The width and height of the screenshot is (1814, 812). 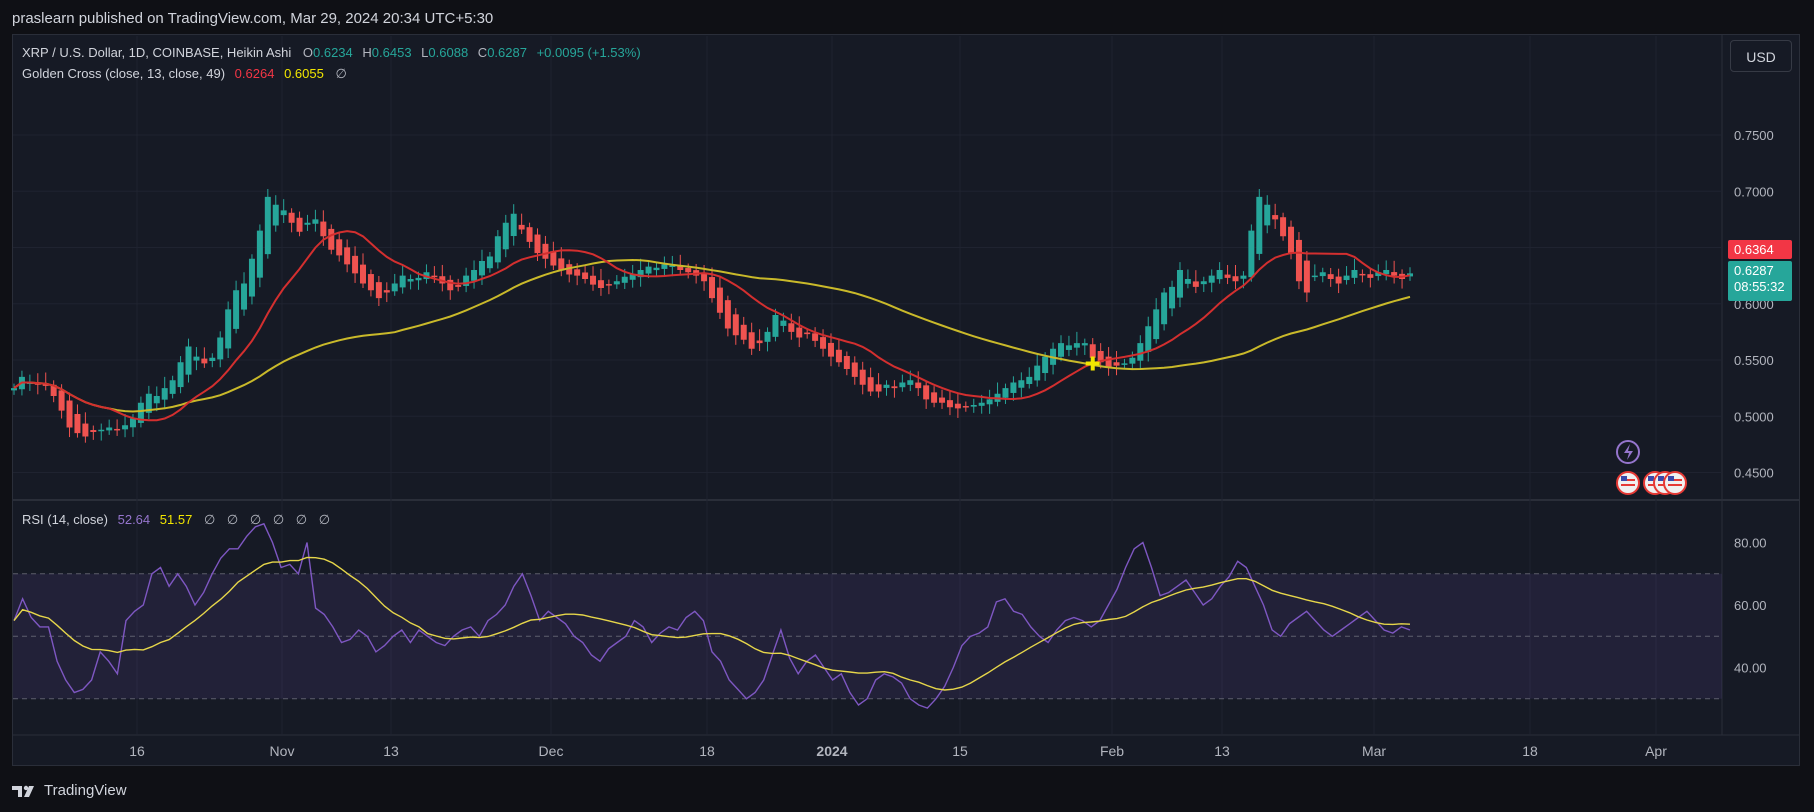 What do you see at coordinates (1754, 360) in the screenshot?
I see `price-axis-label: 0.5500` at bounding box center [1754, 360].